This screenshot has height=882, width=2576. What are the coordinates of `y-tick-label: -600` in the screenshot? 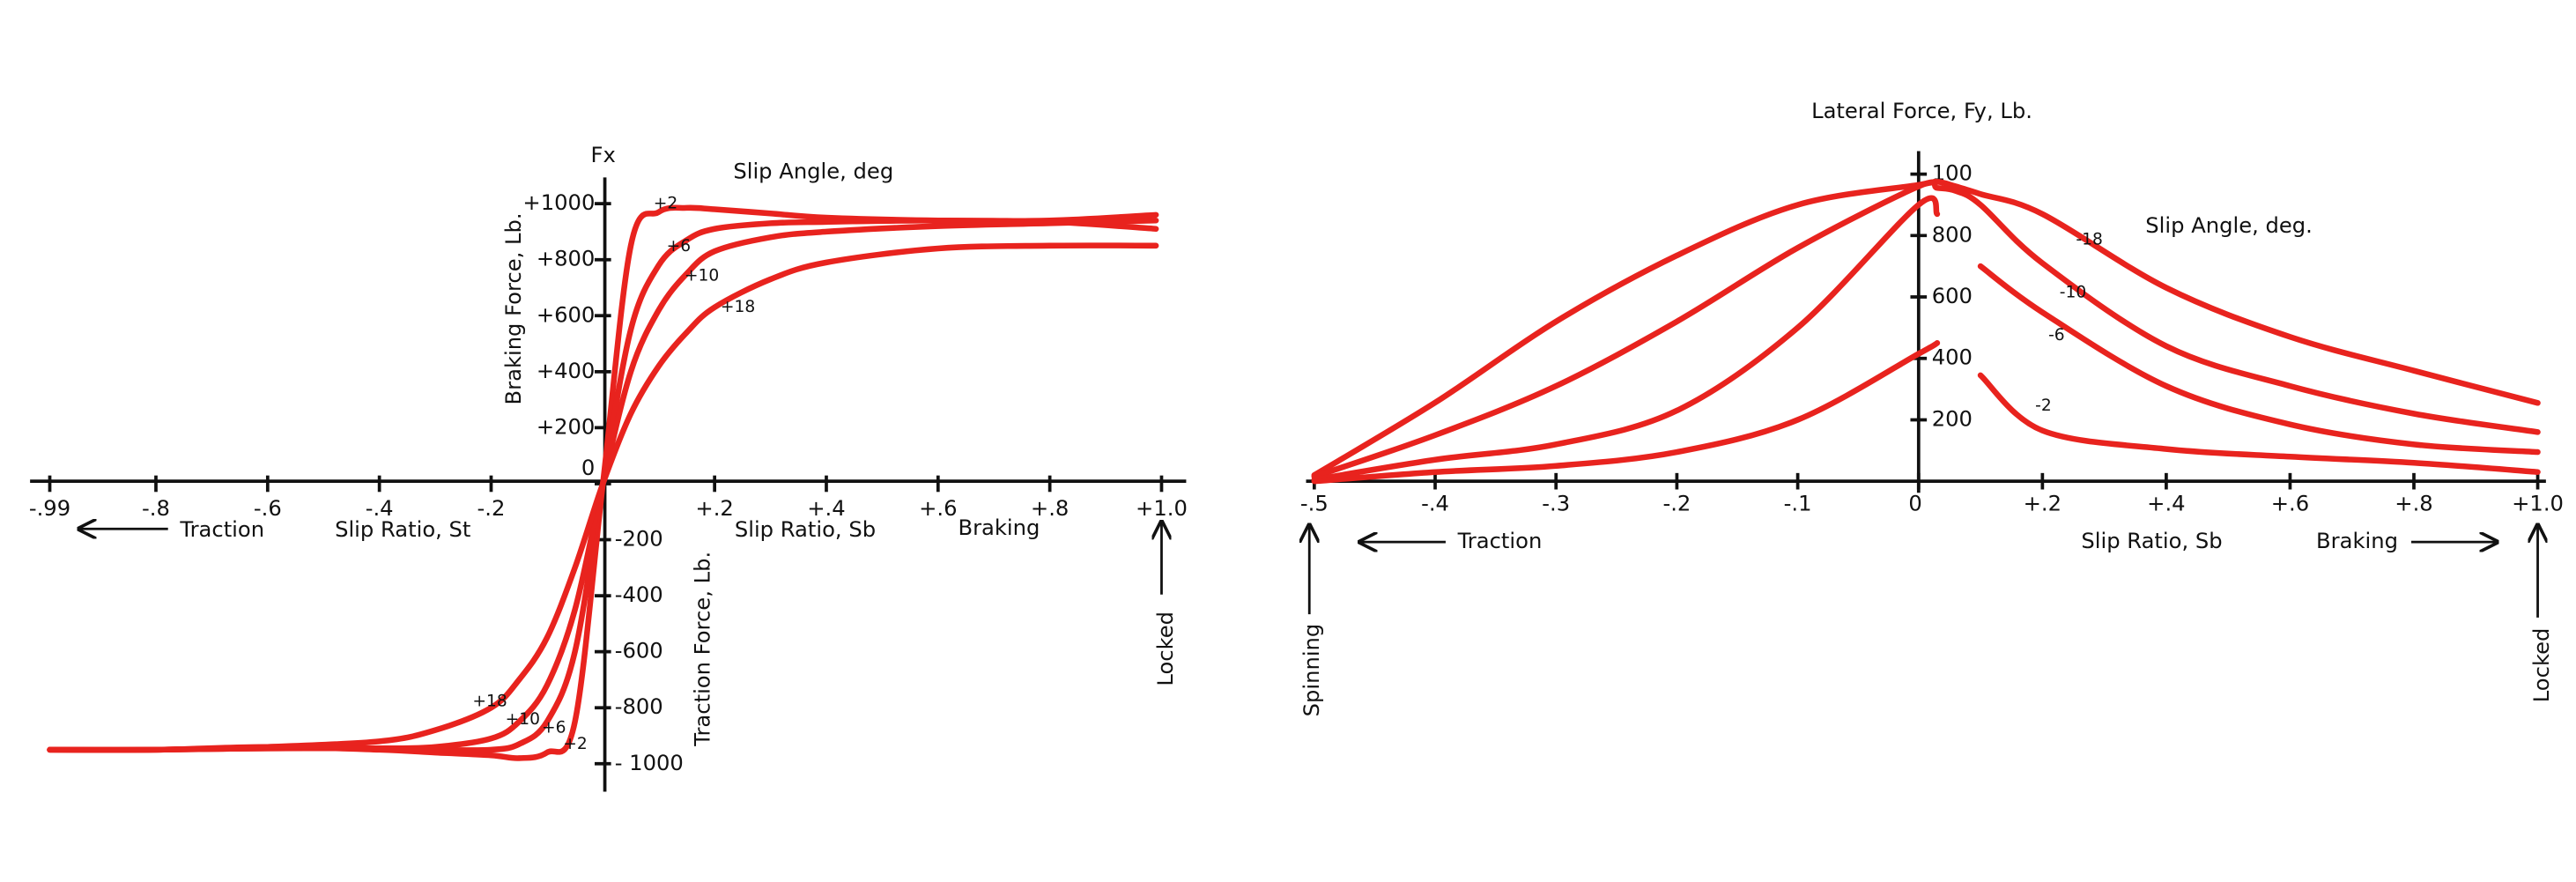 It's located at (639, 651).